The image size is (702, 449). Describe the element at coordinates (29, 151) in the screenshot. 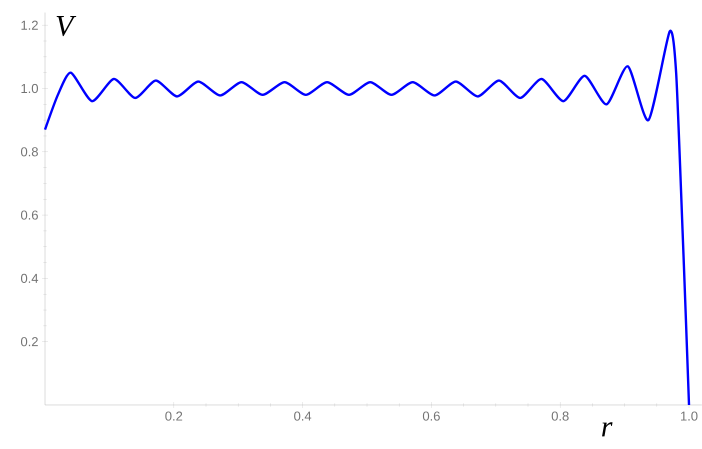

I see `y-tick-label: 0.8` at that location.